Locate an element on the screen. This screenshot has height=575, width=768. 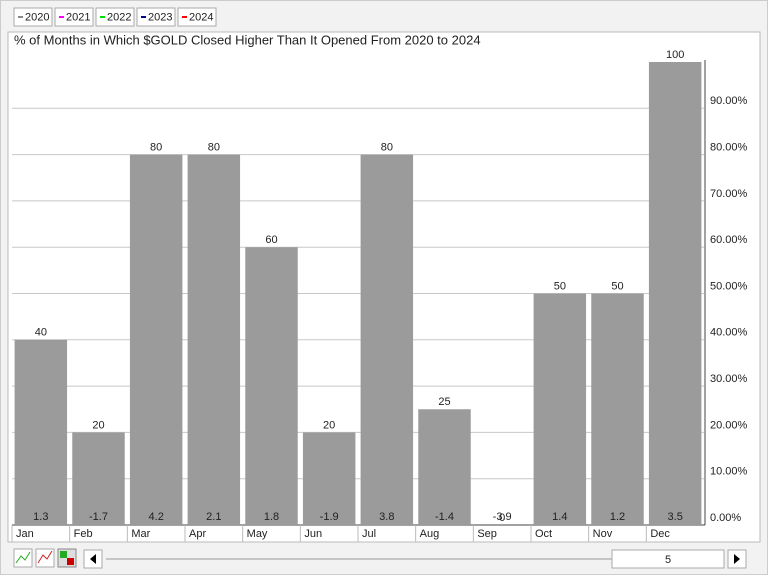
icon-chart-glyph is located at coordinates (45, 557).